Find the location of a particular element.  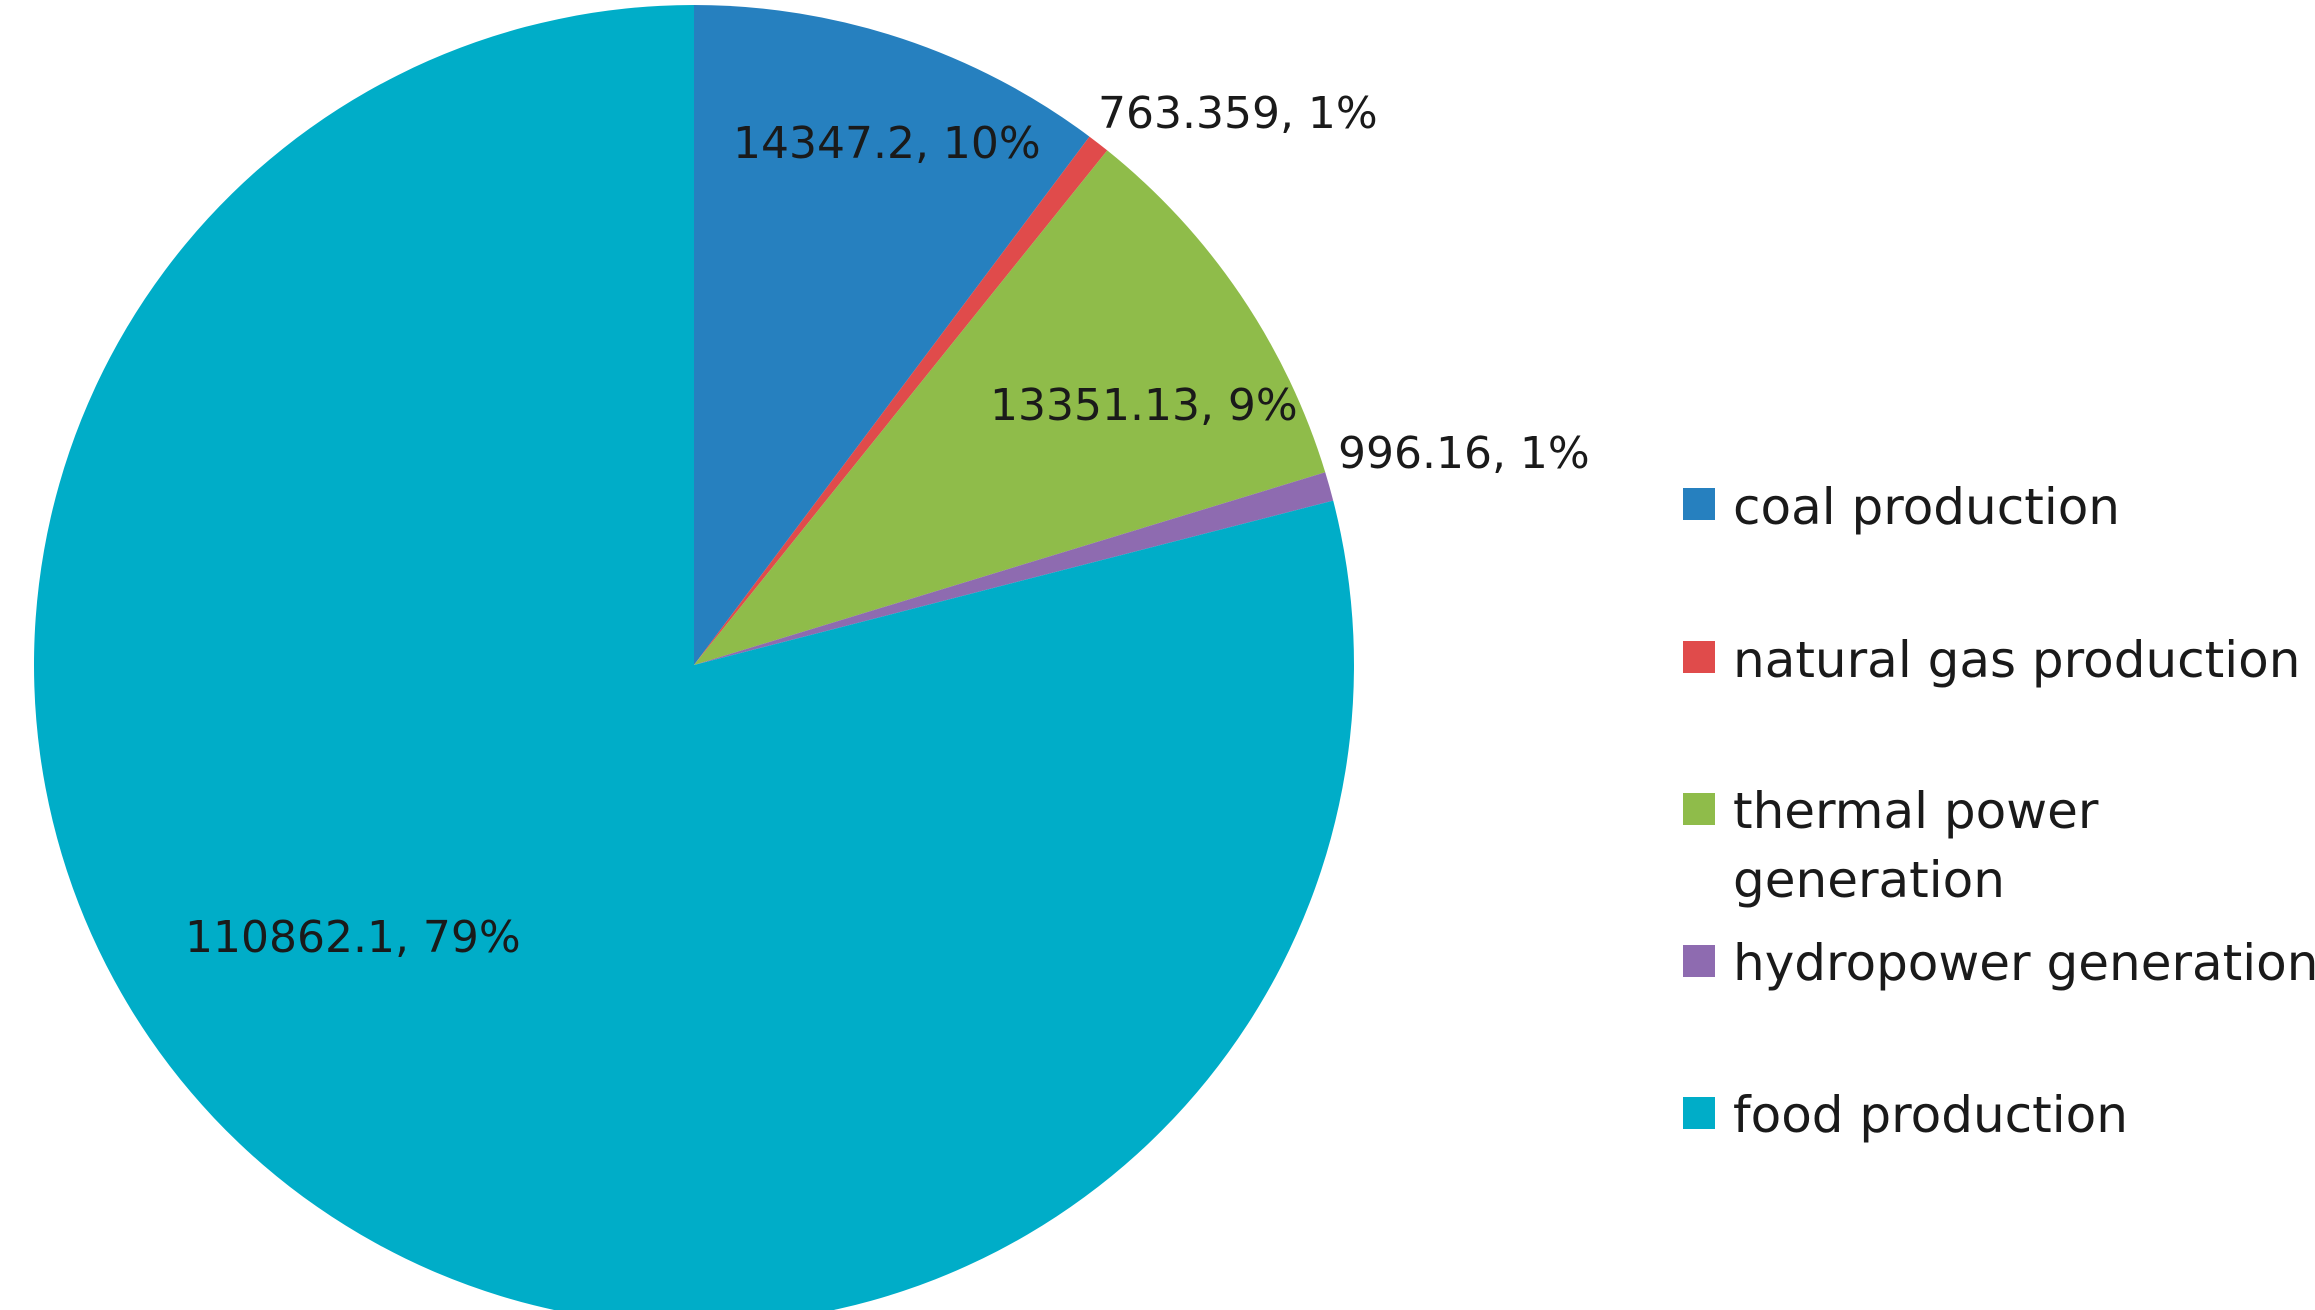

legend-swatch-hydropower-generation is located at coordinates (1699, 961).